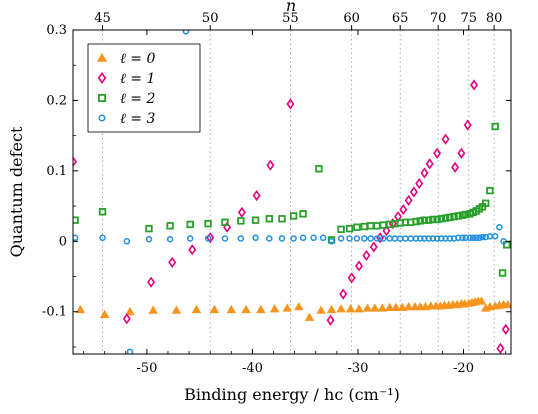 The image size is (538, 414). I want to click on top-tick-label: 45, so click(102, 18).